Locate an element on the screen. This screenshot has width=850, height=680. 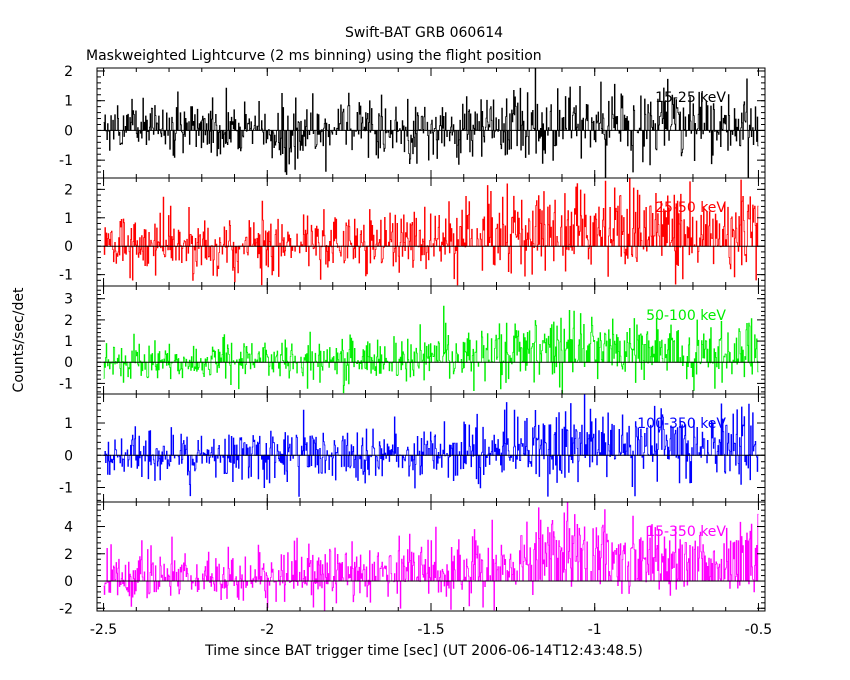
panel-25-50-kev: -1 0 1 2 25-50 keV is located at coordinates (412, 232).